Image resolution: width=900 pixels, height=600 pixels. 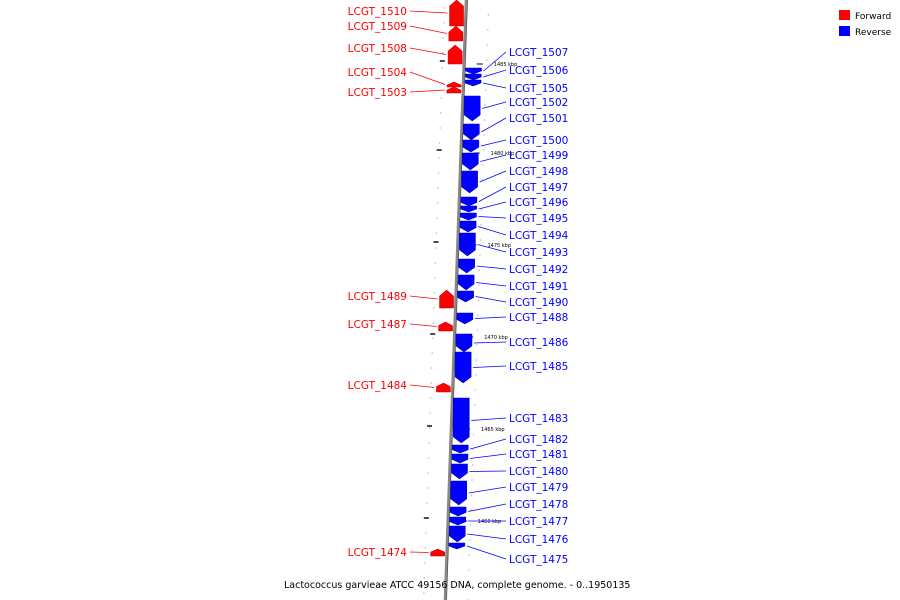 What do you see at coordinates (538, 141) in the screenshot?
I see `gene-label-lcgt-1500: LCGT_1500` at bounding box center [538, 141].